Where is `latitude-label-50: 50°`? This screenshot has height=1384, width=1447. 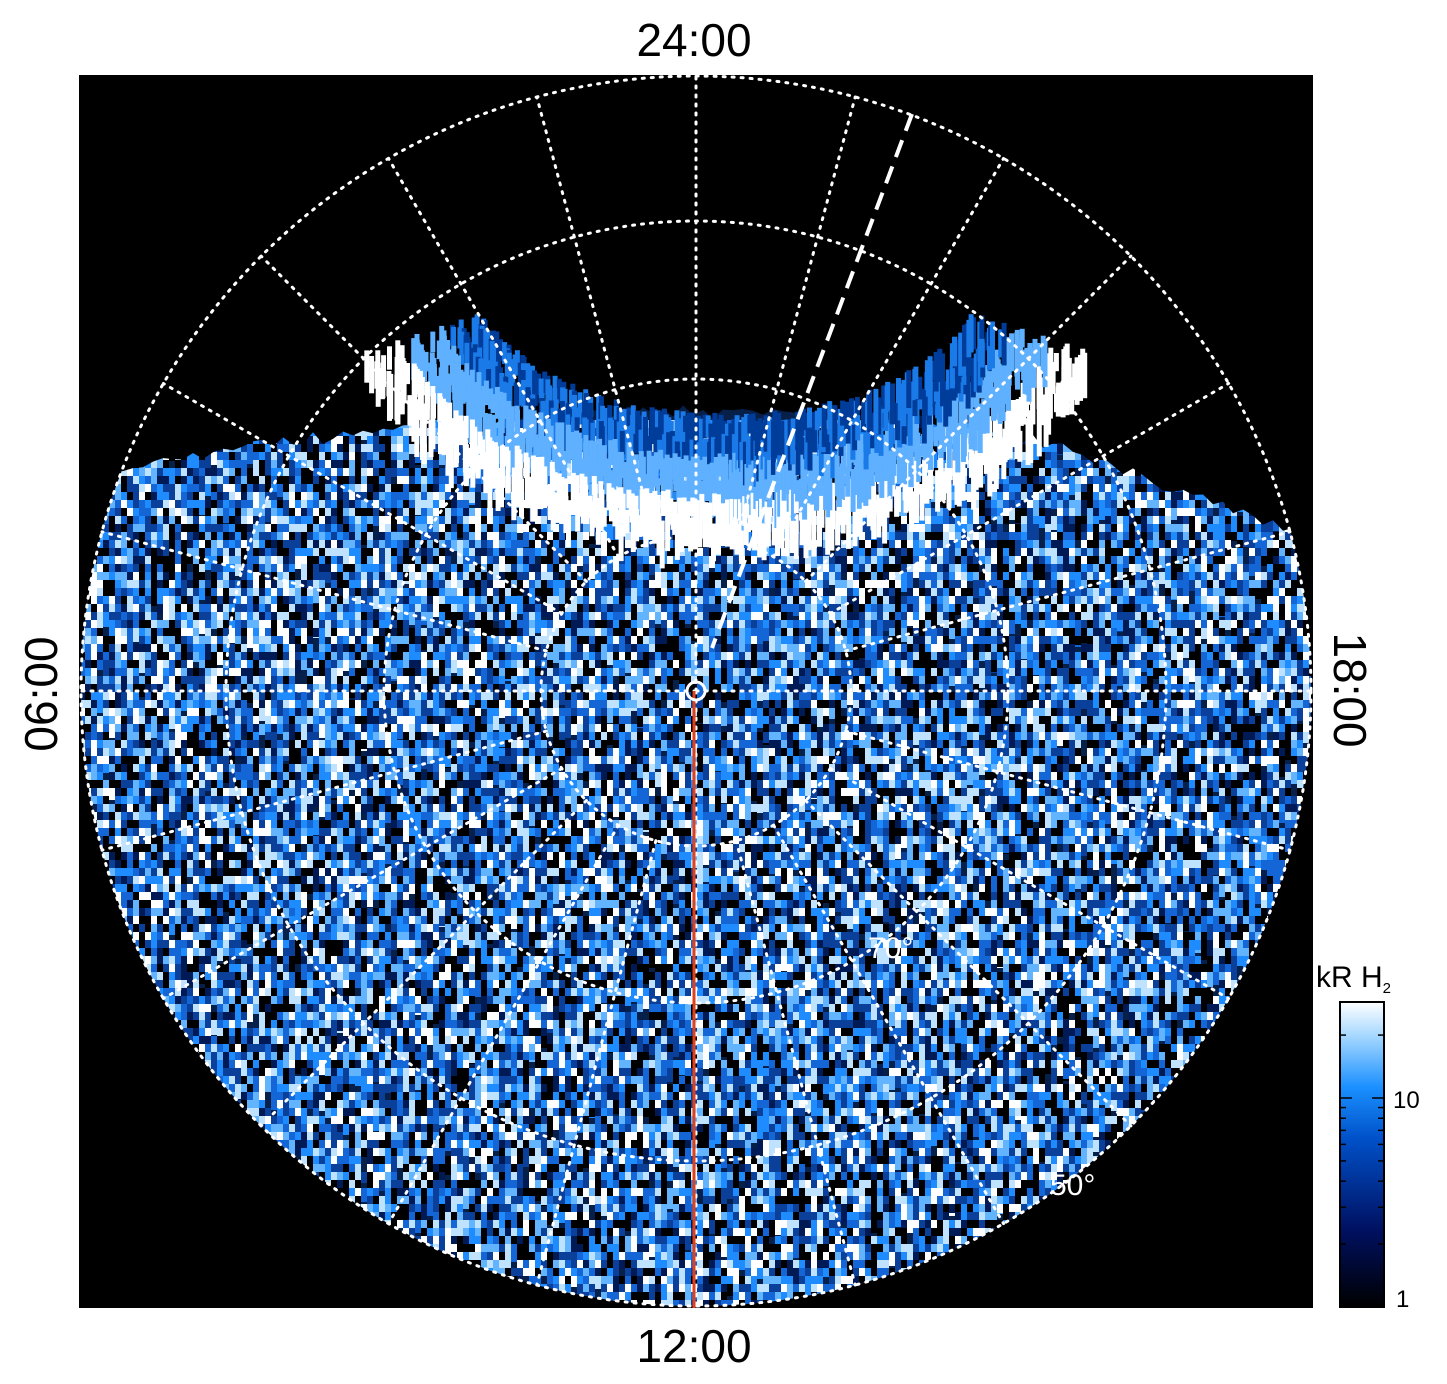 latitude-label-50: 50° is located at coordinates (1072, 1185).